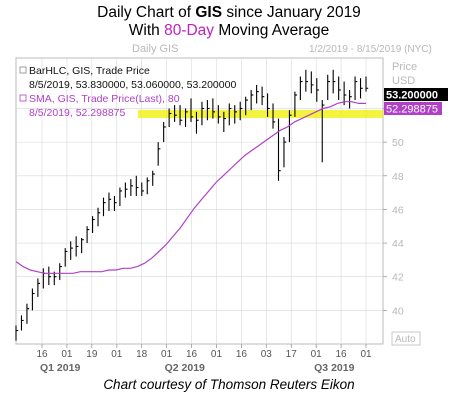 The image size is (458, 400). What do you see at coordinates (23, 70) in the screenshot?
I see `legend-bar-toggle` at bounding box center [23, 70].